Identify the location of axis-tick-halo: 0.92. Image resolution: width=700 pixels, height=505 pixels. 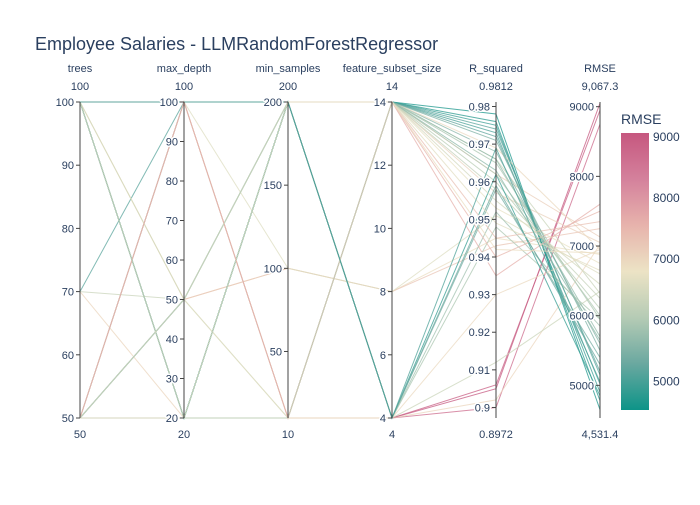
(479, 333).